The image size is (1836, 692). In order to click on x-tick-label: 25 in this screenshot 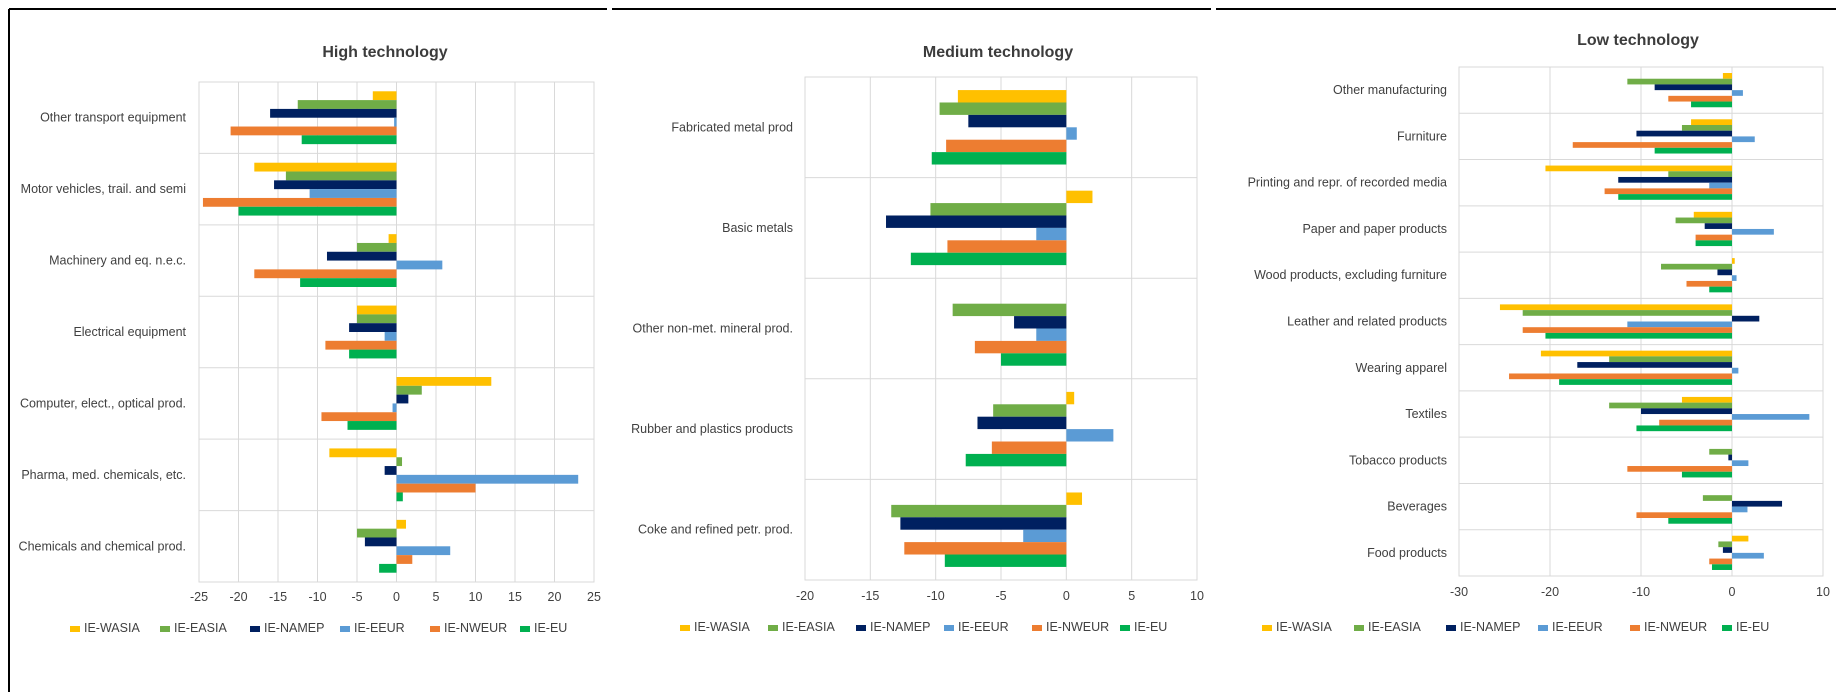, I will do `click(594, 597)`.